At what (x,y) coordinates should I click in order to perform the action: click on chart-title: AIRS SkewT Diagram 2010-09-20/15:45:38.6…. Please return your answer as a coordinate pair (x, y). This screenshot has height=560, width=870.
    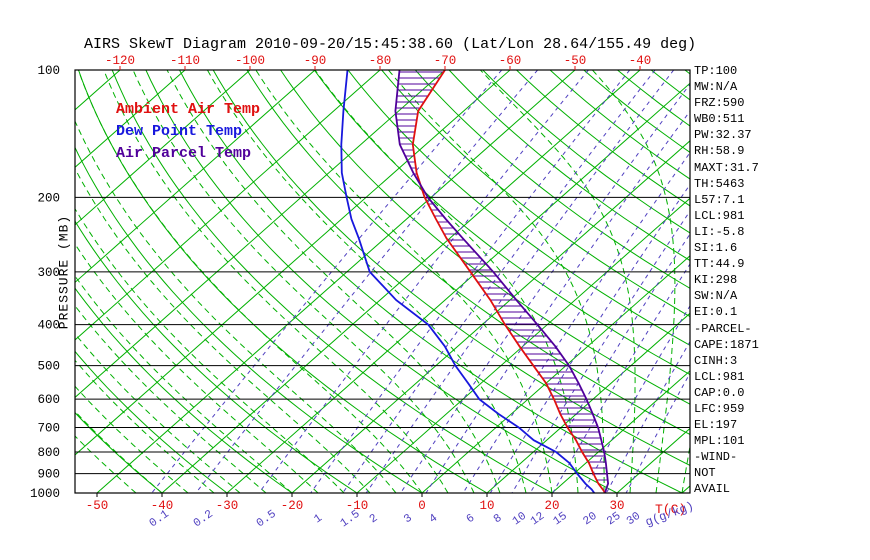
    Looking at the image, I should click on (390, 44).